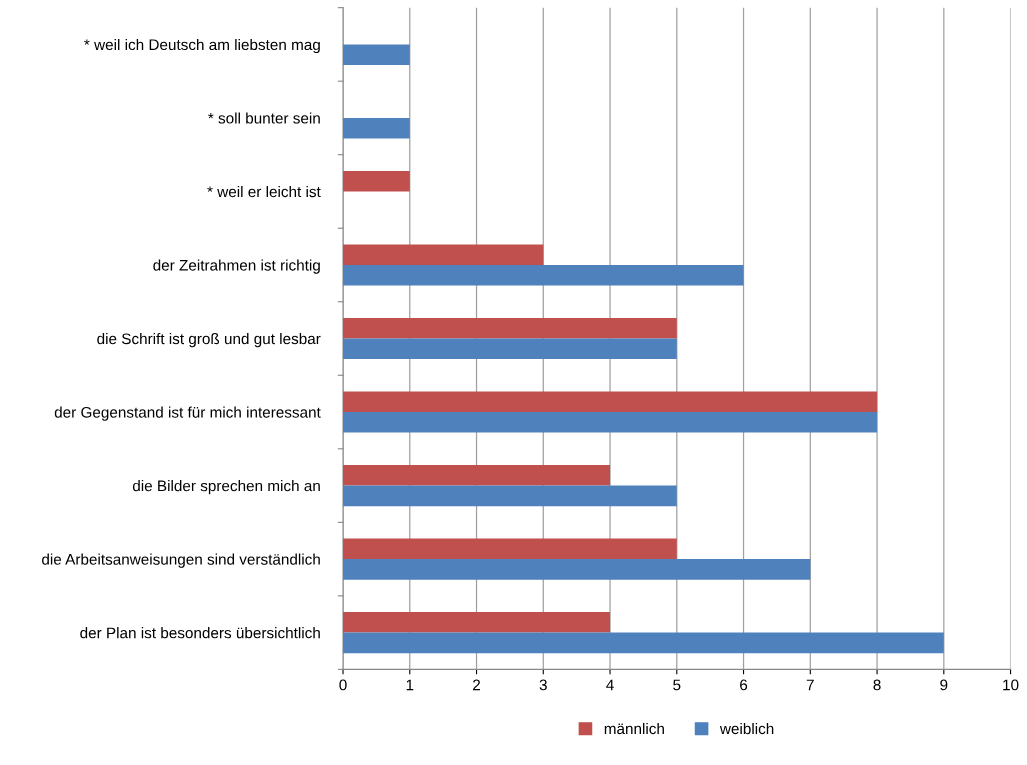 The image size is (1027, 765). I want to click on x-tick-label: 6, so click(744, 685).